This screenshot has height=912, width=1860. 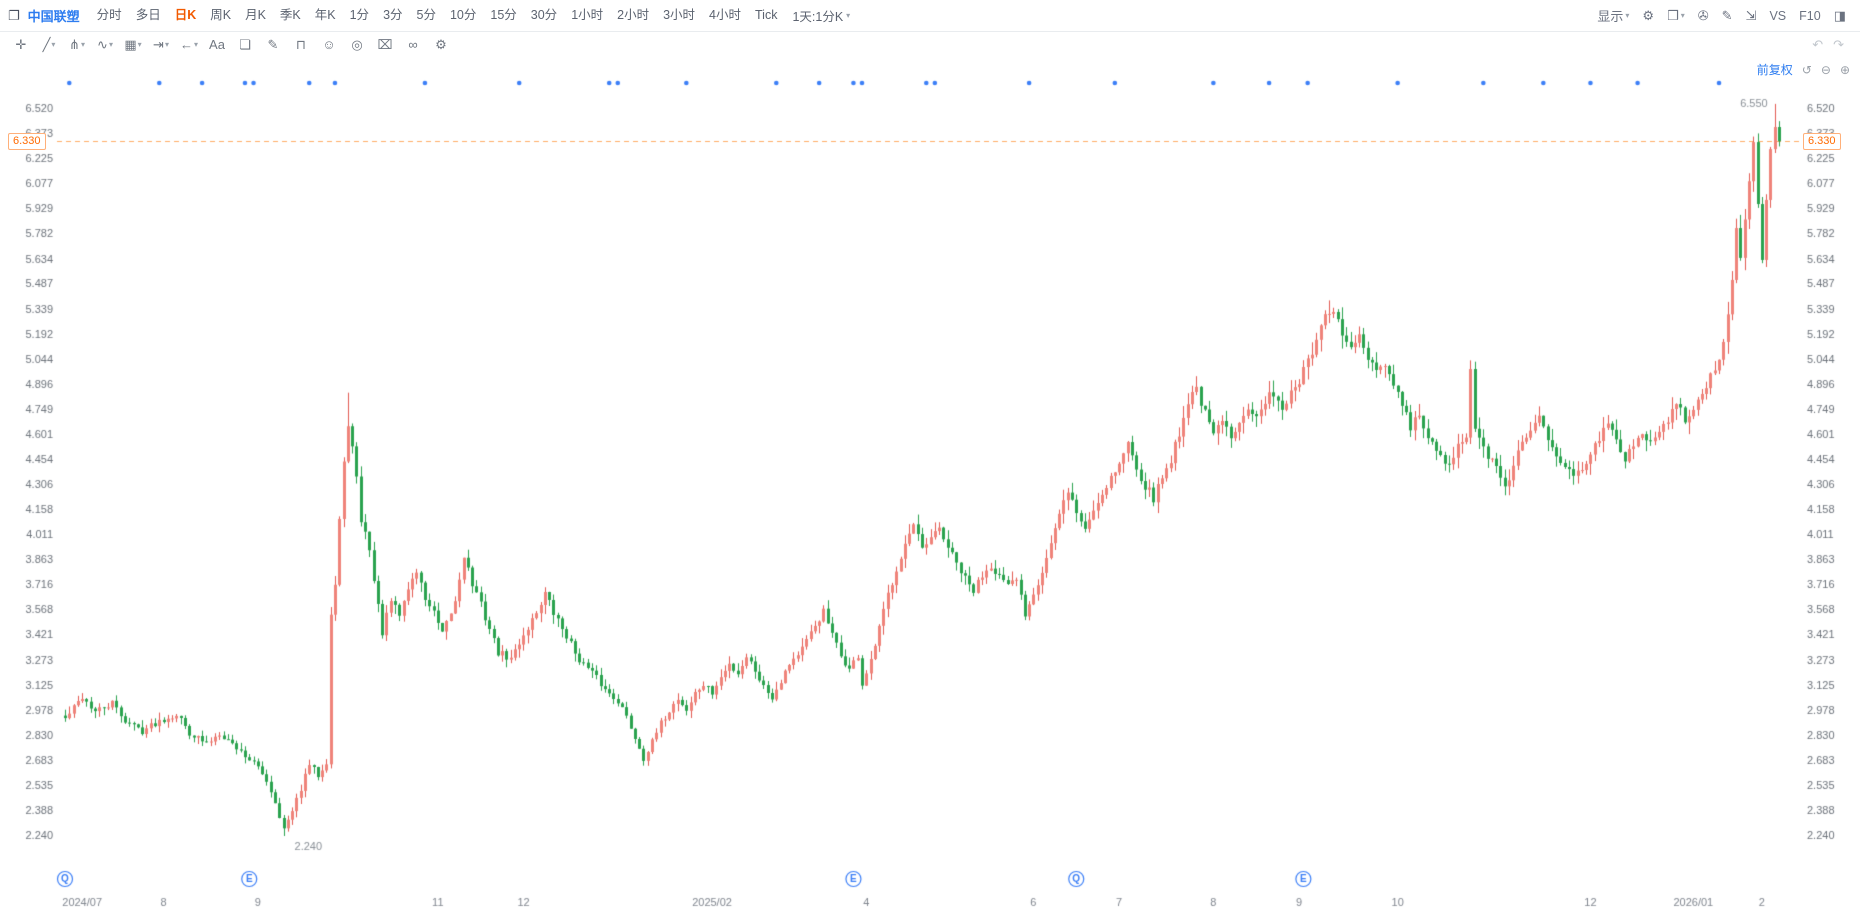 What do you see at coordinates (1825, 69) in the screenshot?
I see `zoom-out-icon: ⊖` at bounding box center [1825, 69].